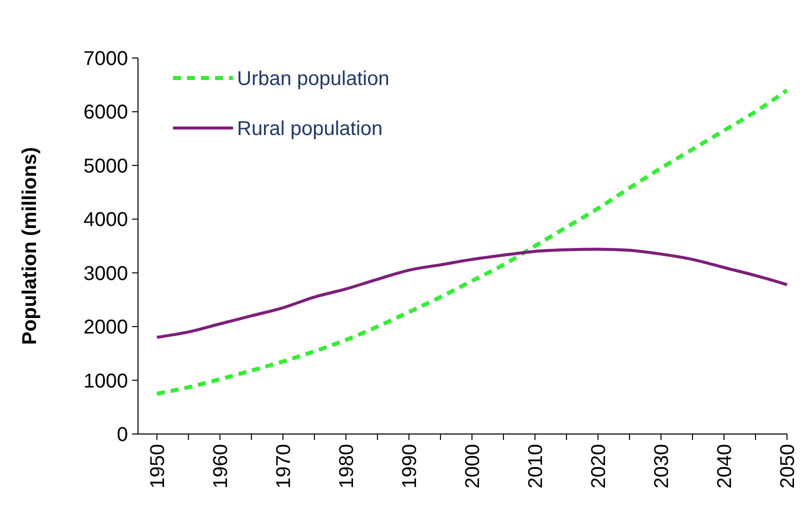 The height and width of the screenshot is (517, 809). Describe the element at coordinates (313, 79) in the screenshot. I see `legend-label: Urban population` at that location.